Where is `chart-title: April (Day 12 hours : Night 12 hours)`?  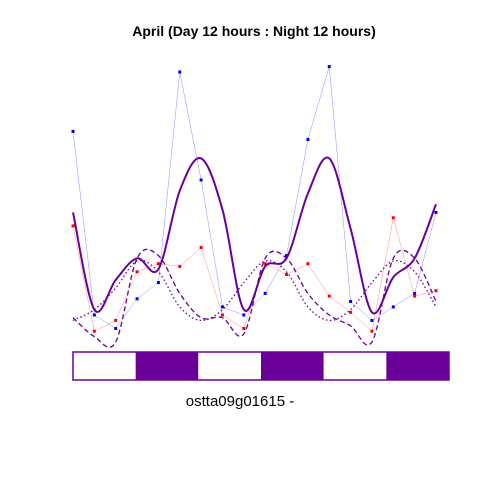 chart-title: April (Day 12 hours : Night 12 hours) is located at coordinates (253, 31).